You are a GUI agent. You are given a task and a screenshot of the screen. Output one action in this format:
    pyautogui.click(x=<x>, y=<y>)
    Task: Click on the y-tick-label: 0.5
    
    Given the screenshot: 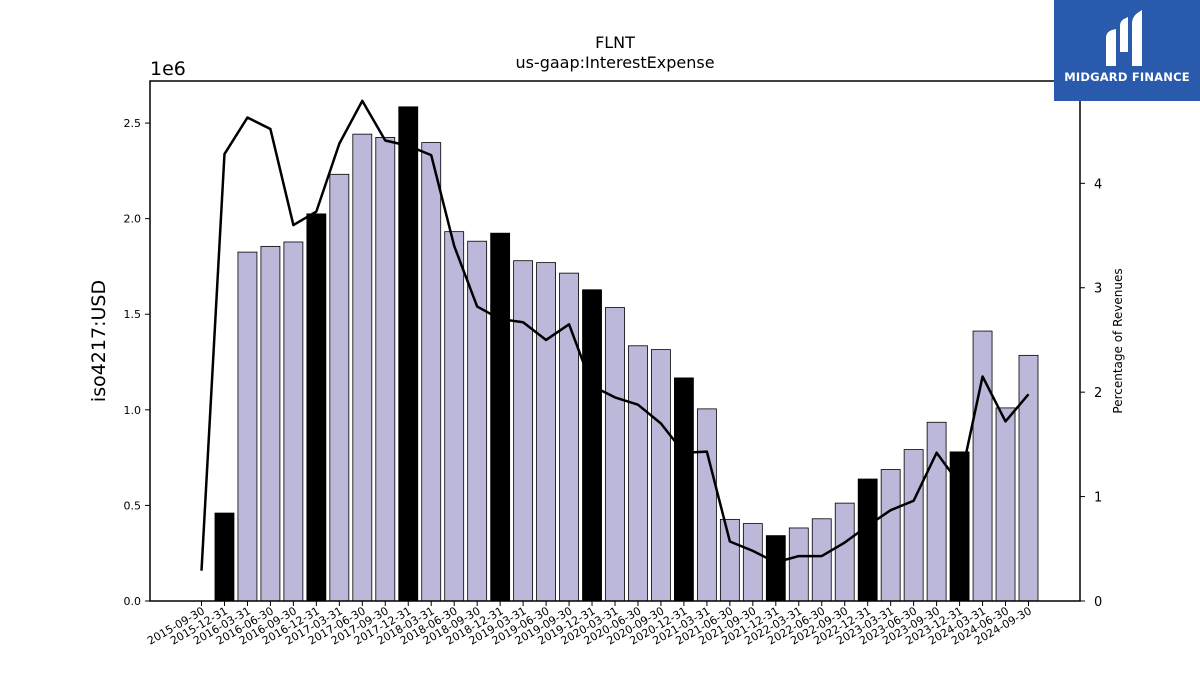 What is the action you would take?
    pyautogui.click(x=133, y=505)
    